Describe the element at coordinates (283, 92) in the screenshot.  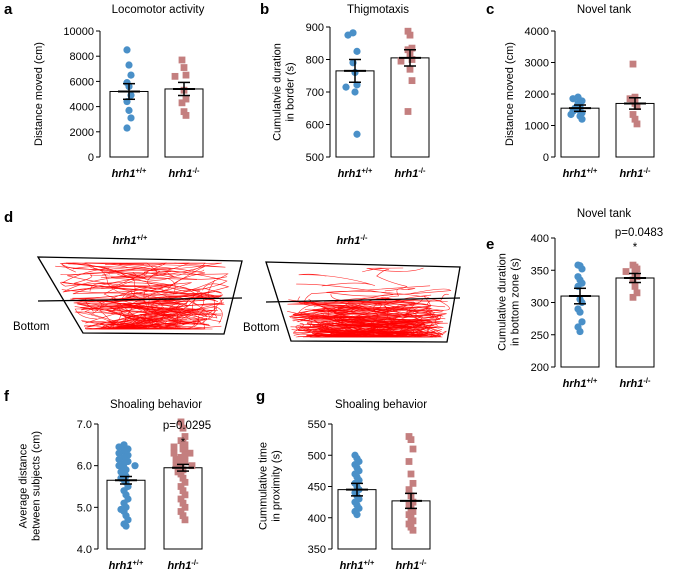
I see `y-axis-label: Cumulatvie durationin border (s)` at that location.